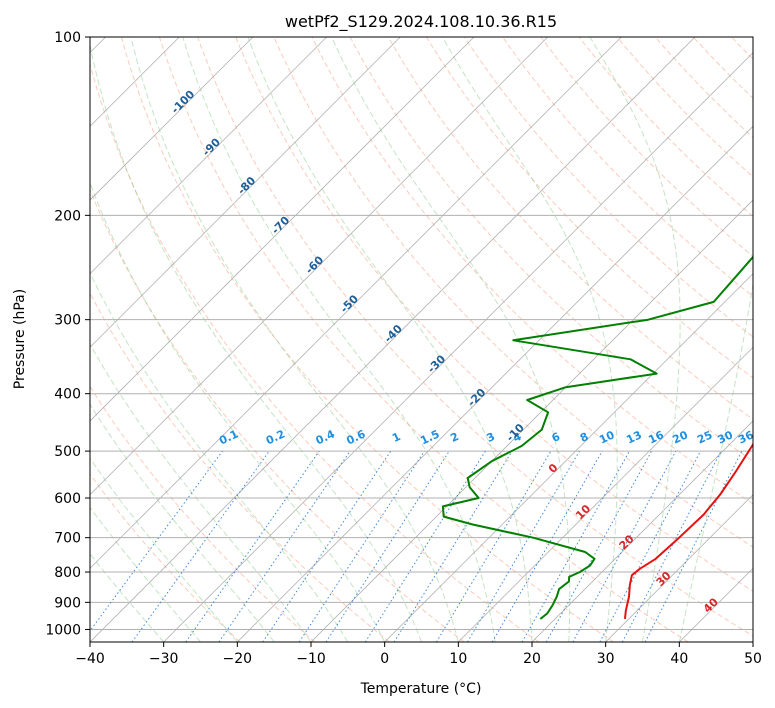 The image size is (775, 708). I want to click on x-tick-label: 20, so click(532, 659).